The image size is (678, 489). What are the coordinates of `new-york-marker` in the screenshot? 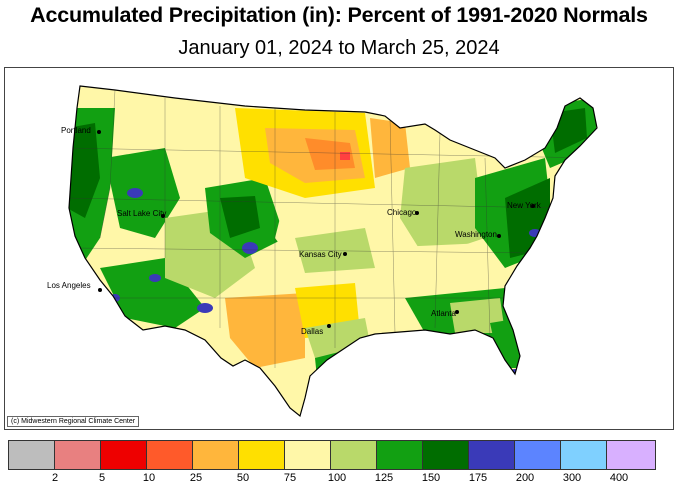 It's located at (533, 206).